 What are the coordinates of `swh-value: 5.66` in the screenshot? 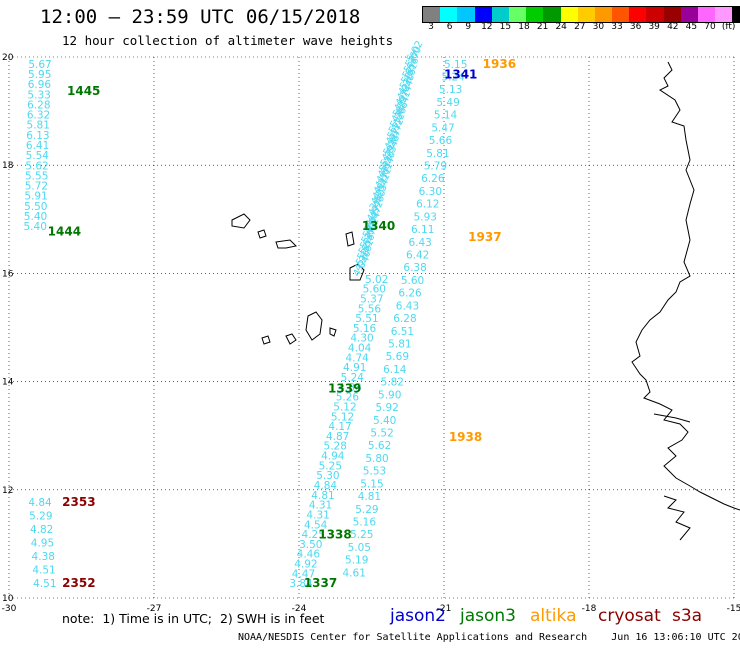 It's located at (441, 141).